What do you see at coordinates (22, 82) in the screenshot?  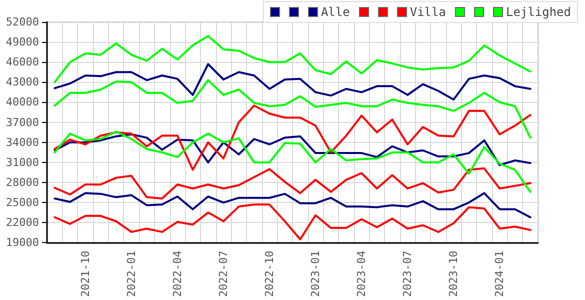 I see `y-tick-label: 43000` at bounding box center [22, 82].